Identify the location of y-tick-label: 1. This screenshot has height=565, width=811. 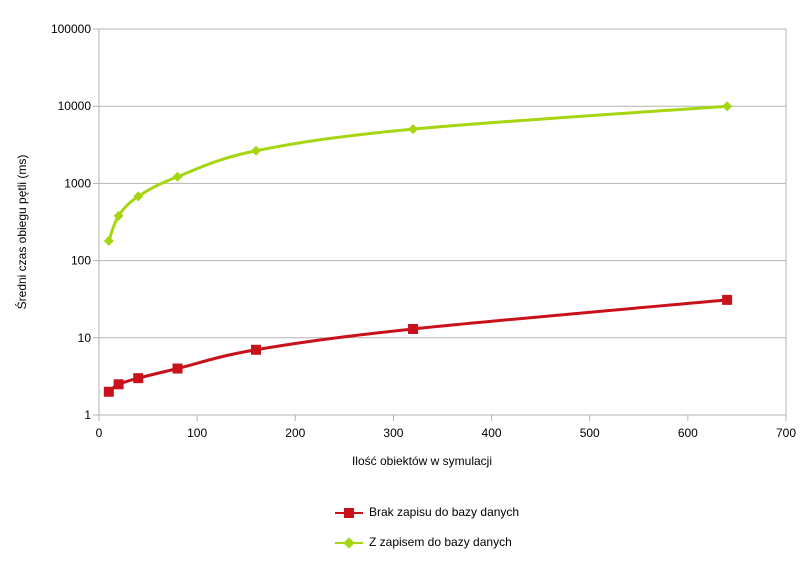
(87, 415).